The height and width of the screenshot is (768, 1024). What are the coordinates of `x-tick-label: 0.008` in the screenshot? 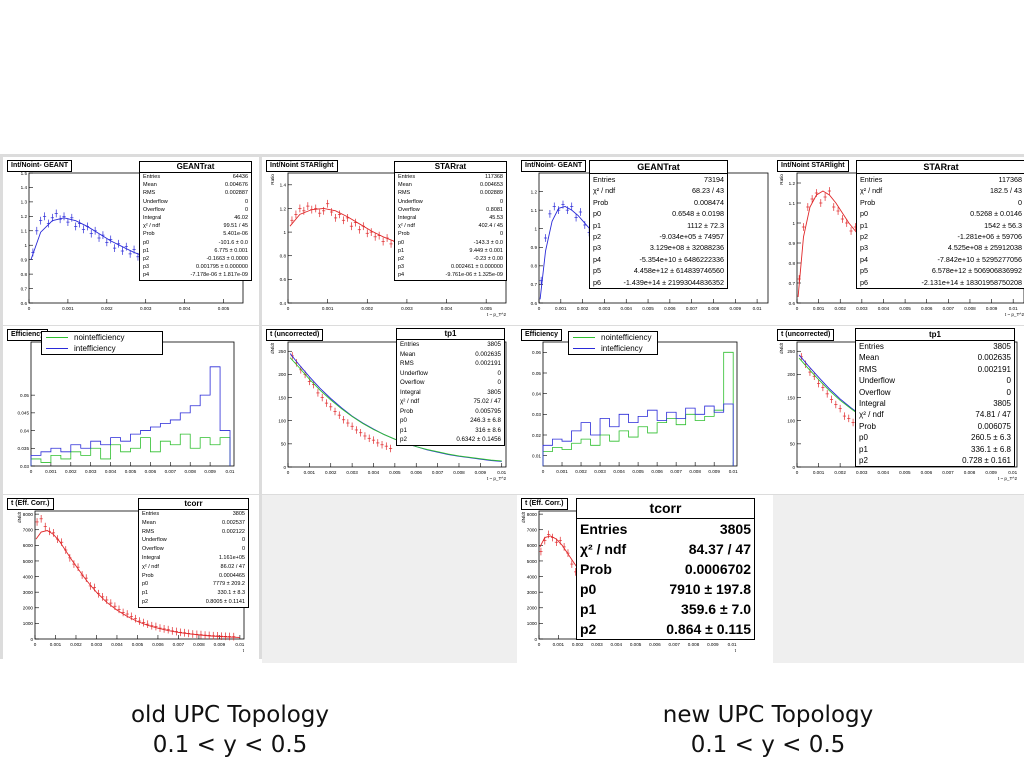 It's located at (199, 644).